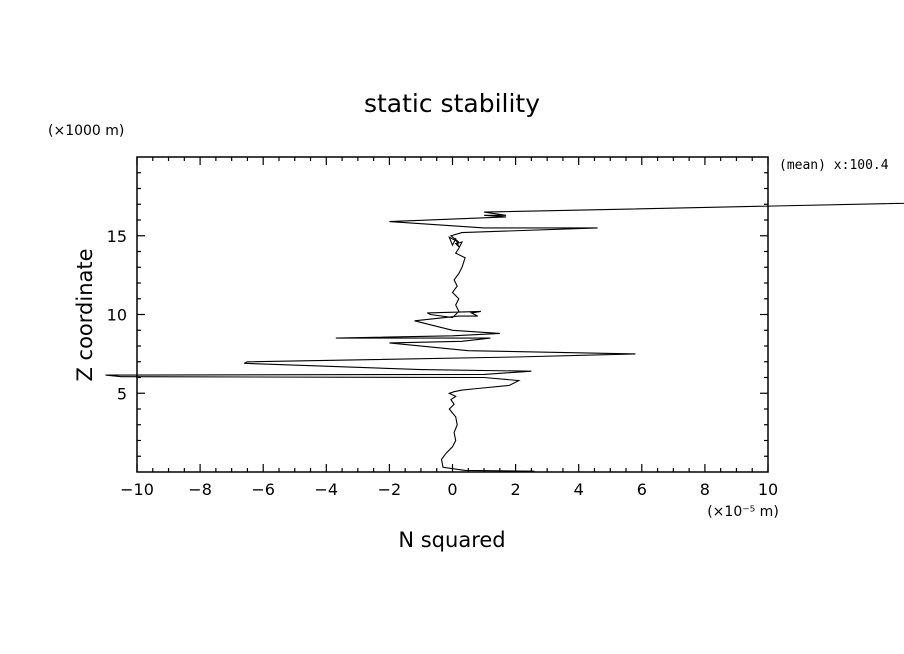 This screenshot has width=904, height=654. Describe the element at coordinates (86, 131) in the screenshot. I see `y-unit-label: (×1000 m)` at that location.